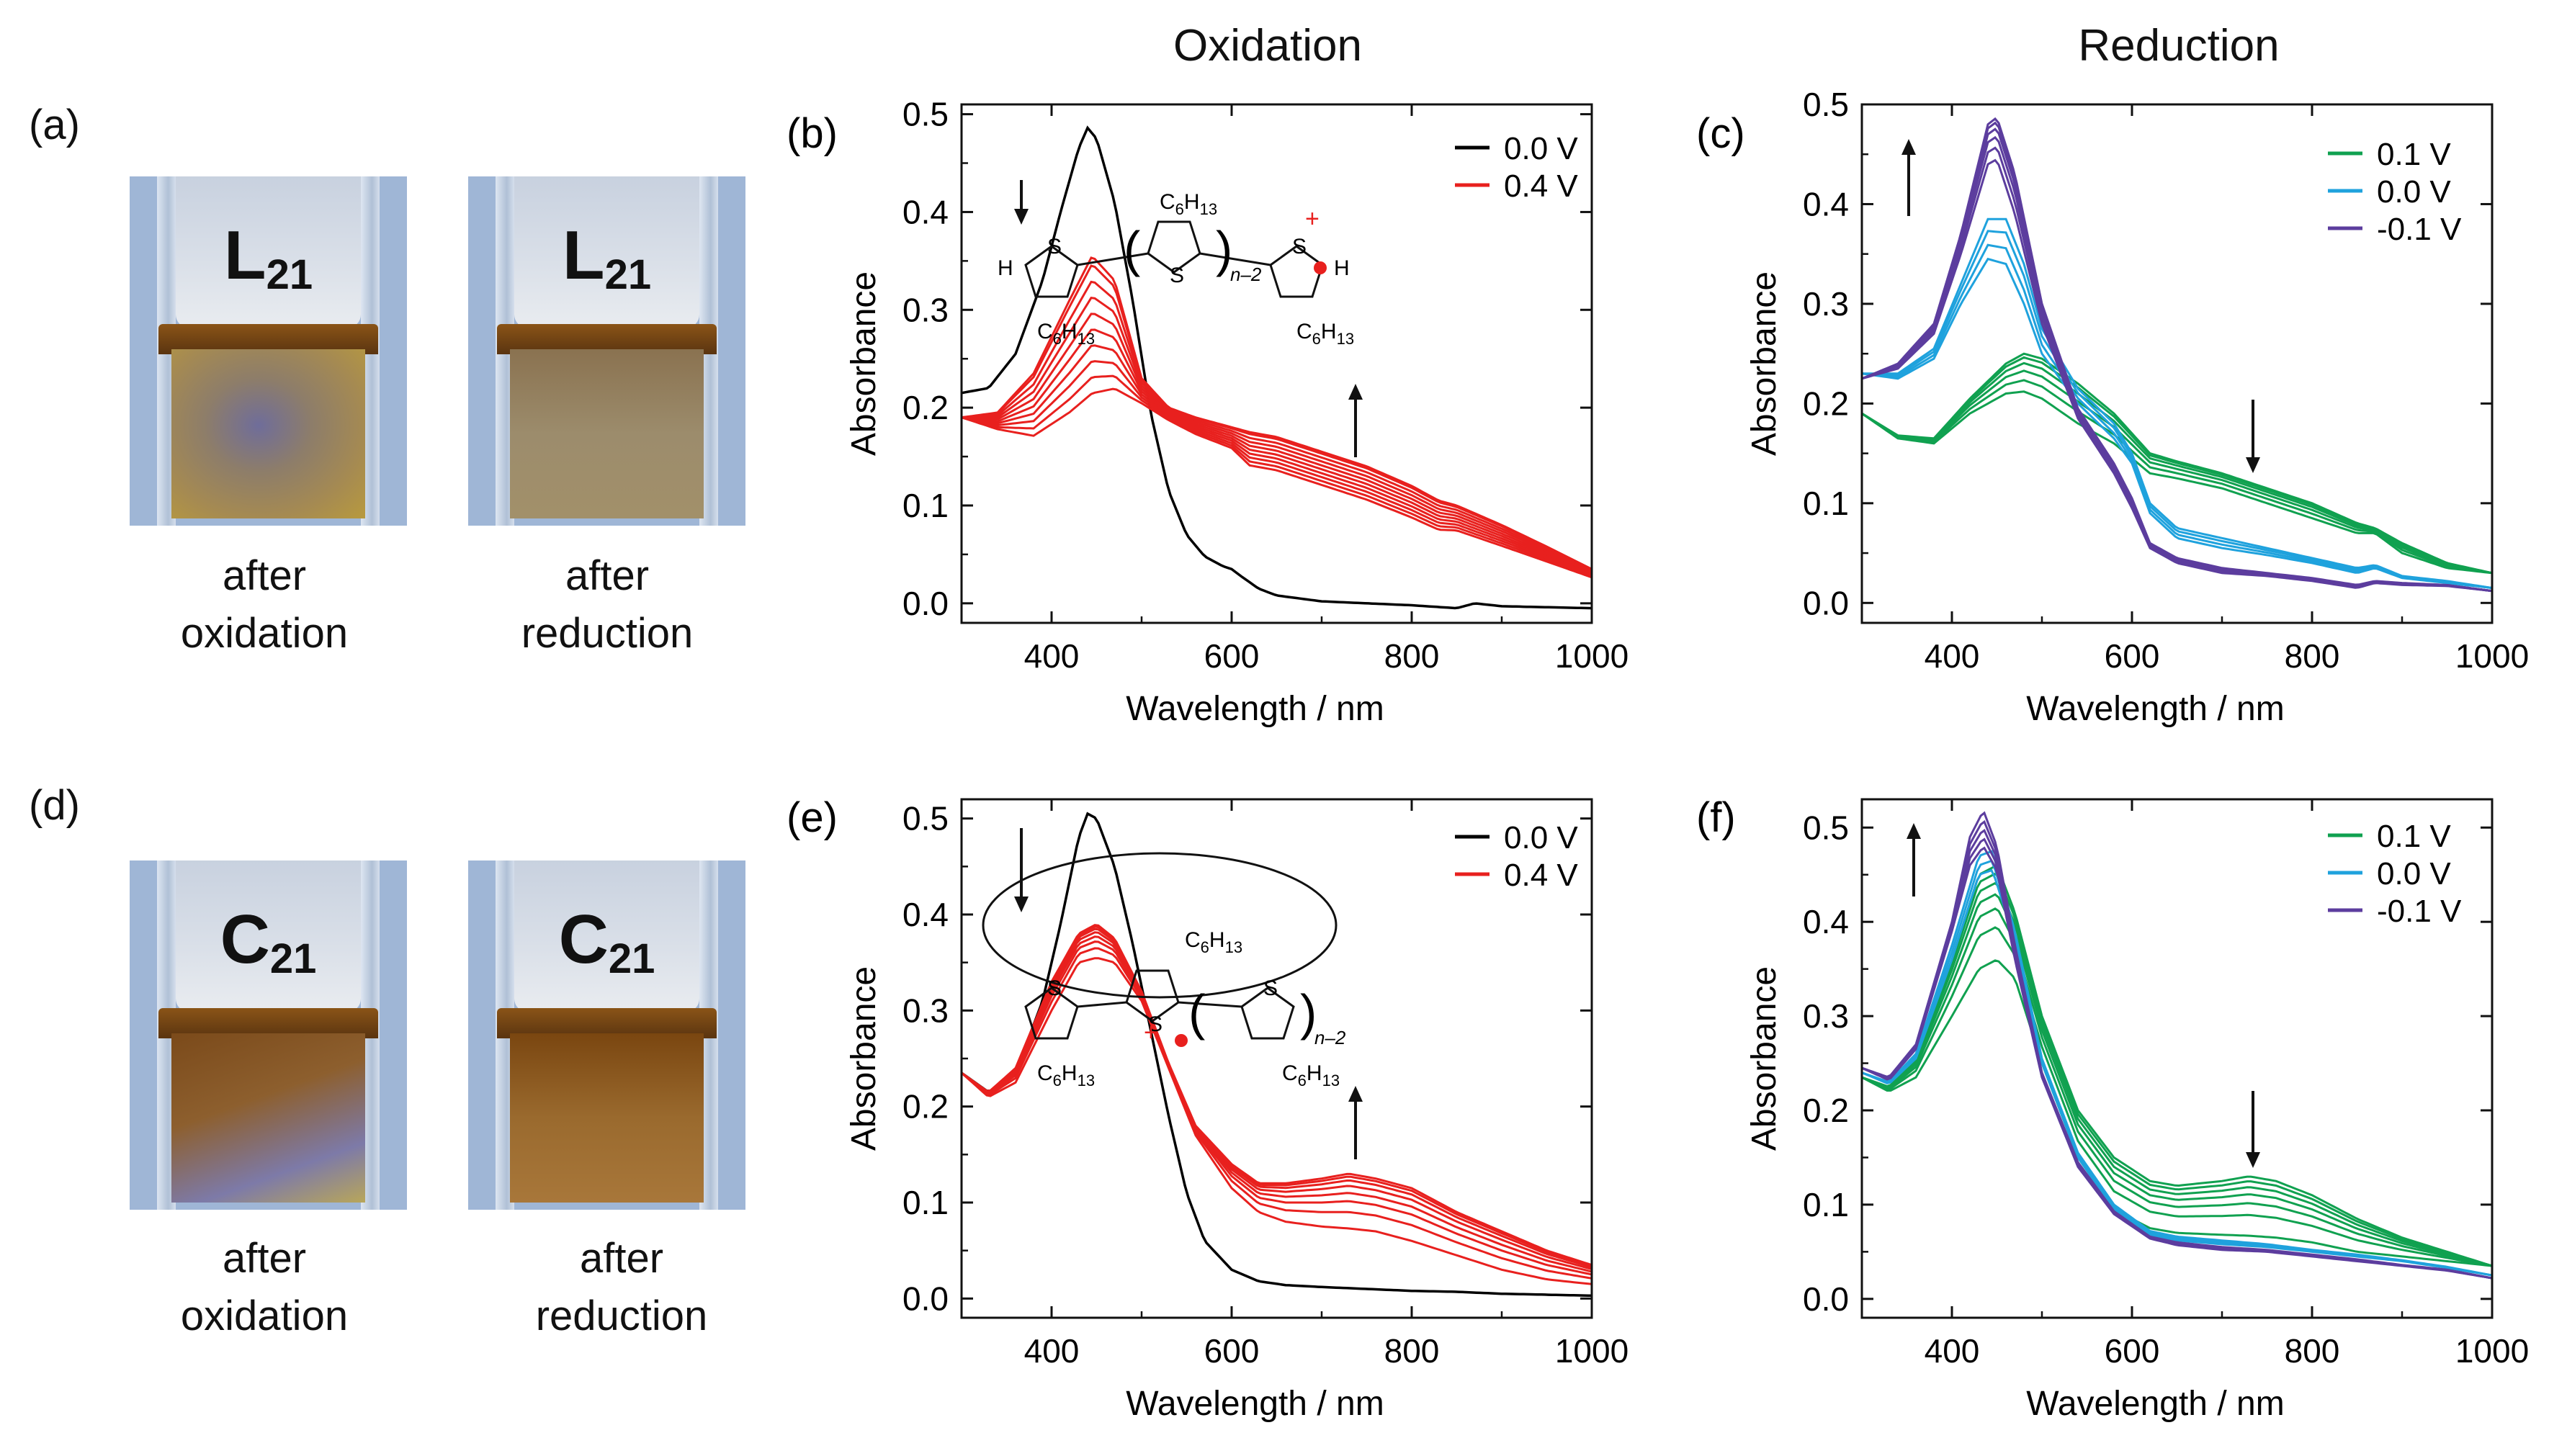  I want to click on panel-label-d: (d), so click(55, 805).